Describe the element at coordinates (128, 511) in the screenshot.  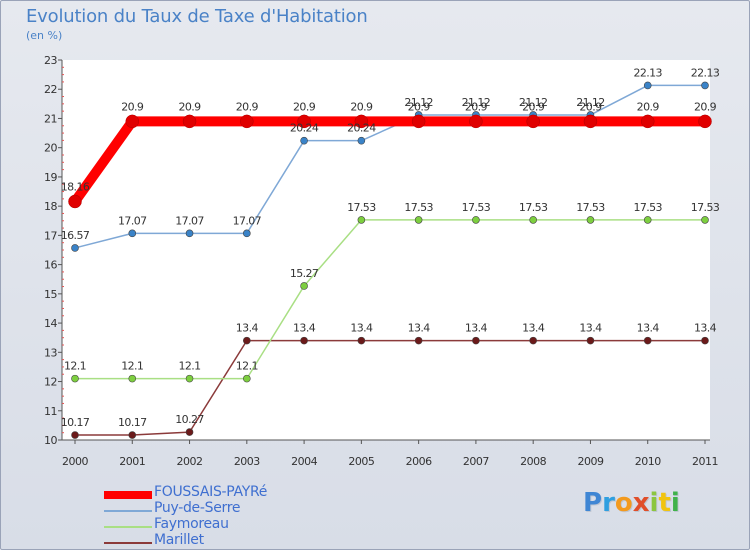
I see `legend-swatch-puy-de-serre` at that location.